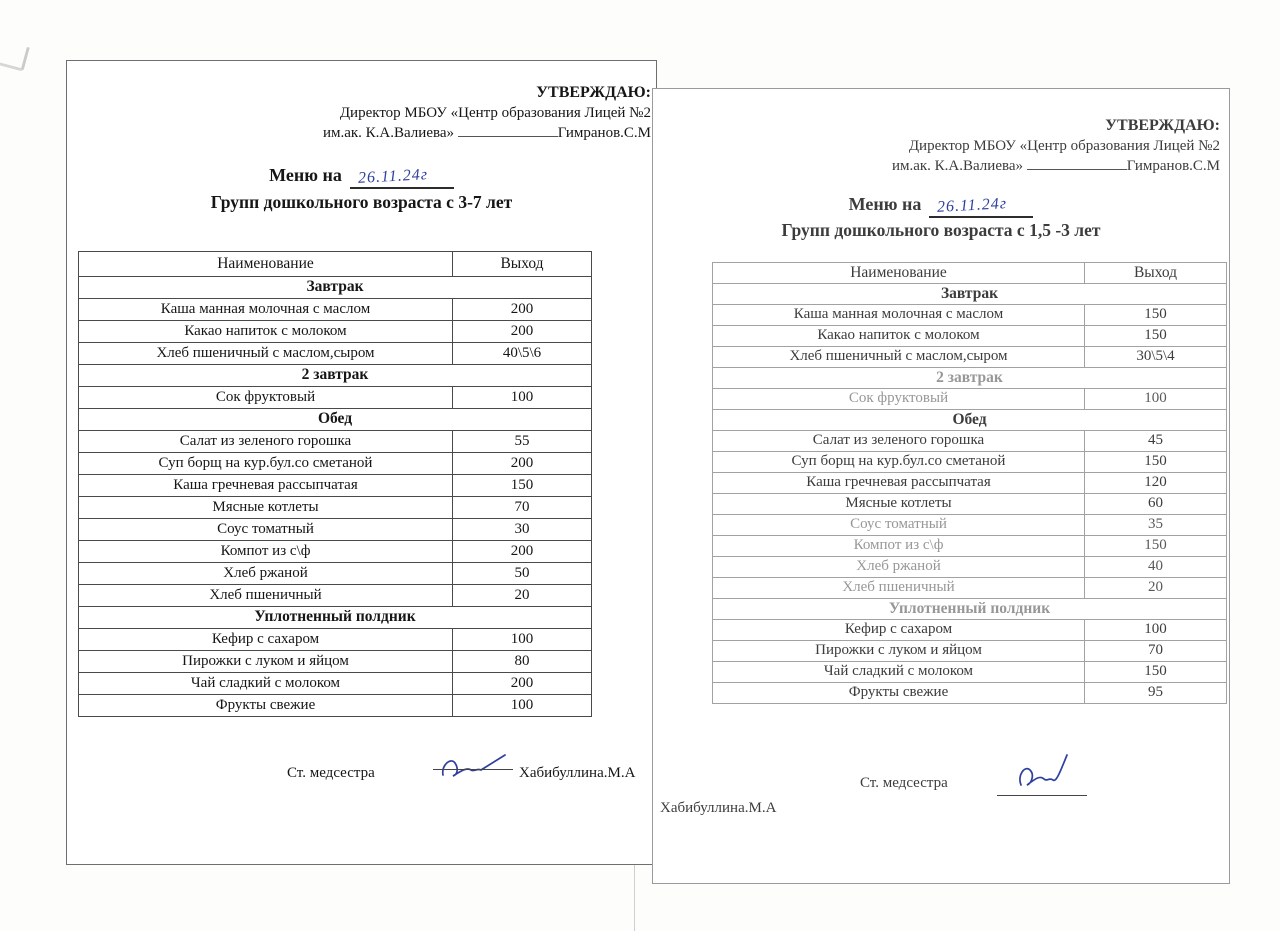 Image resolution: width=1280 pixels, height=931 pixels. What do you see at coordinates (1155, 651) in the screenshot?
I see `dish-output-value: 70` at bounding box center [1155, 651].